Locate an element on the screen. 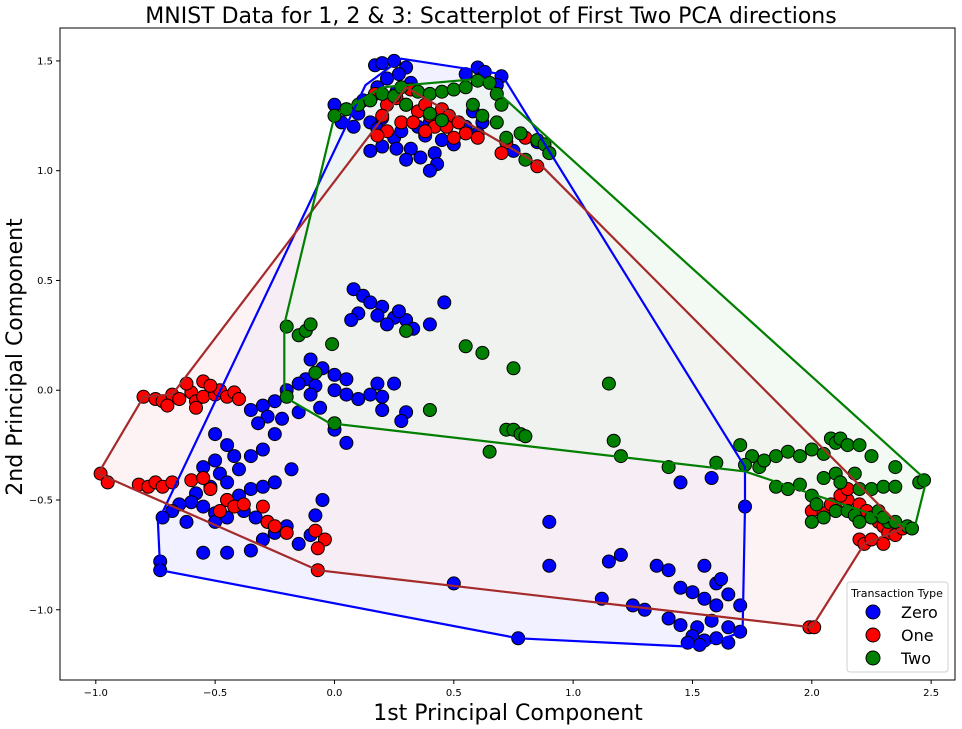 The image size is (962, 729). x-tick-label: 2.0 is located at coordinates (812, 693).